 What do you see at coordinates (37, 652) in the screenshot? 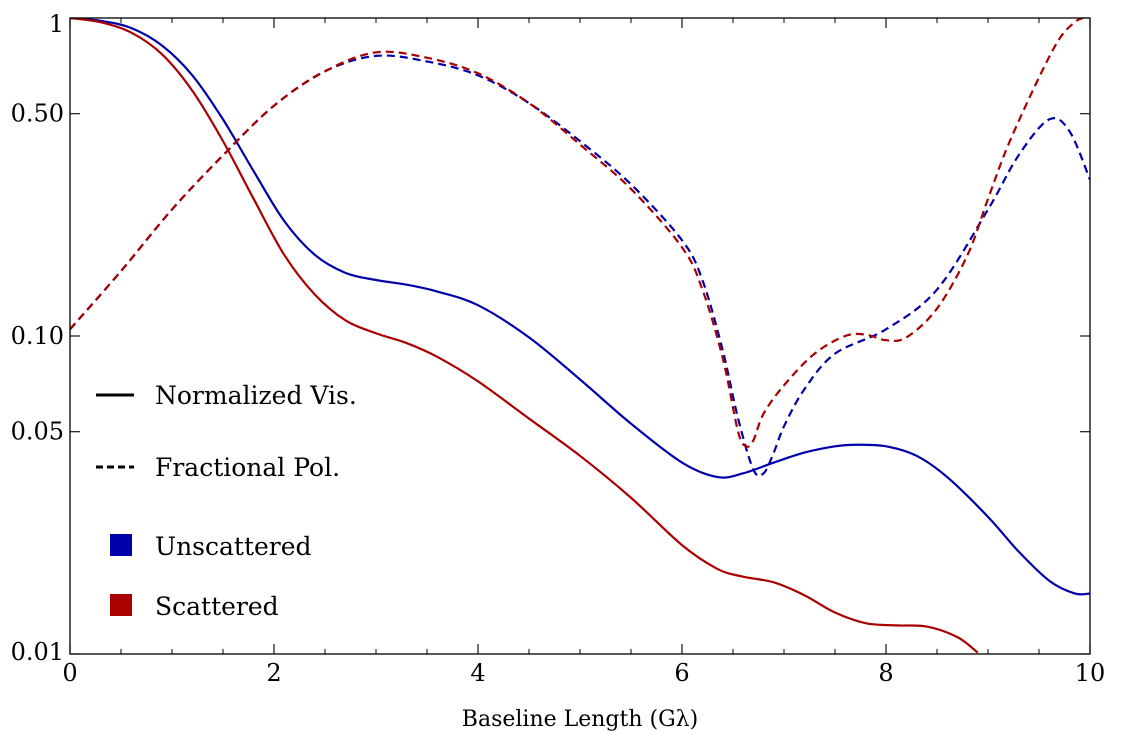
I see `y-tick-label: 0.01` at bounding box center [37, 652].